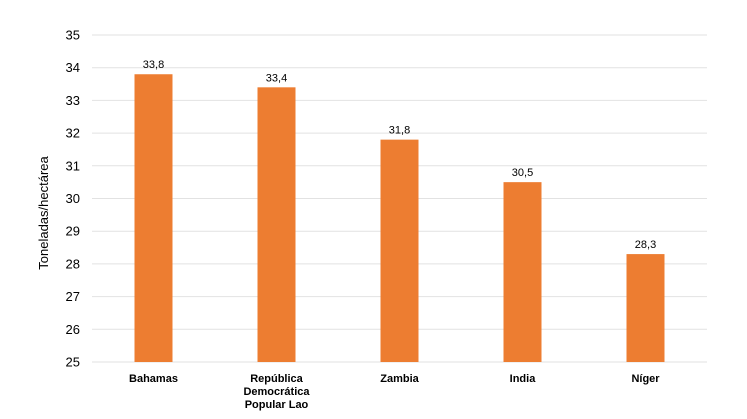  Describe the element at coordinates (276, 78) in the screenshot. I see `bar-value-label: 33,4` at that location.